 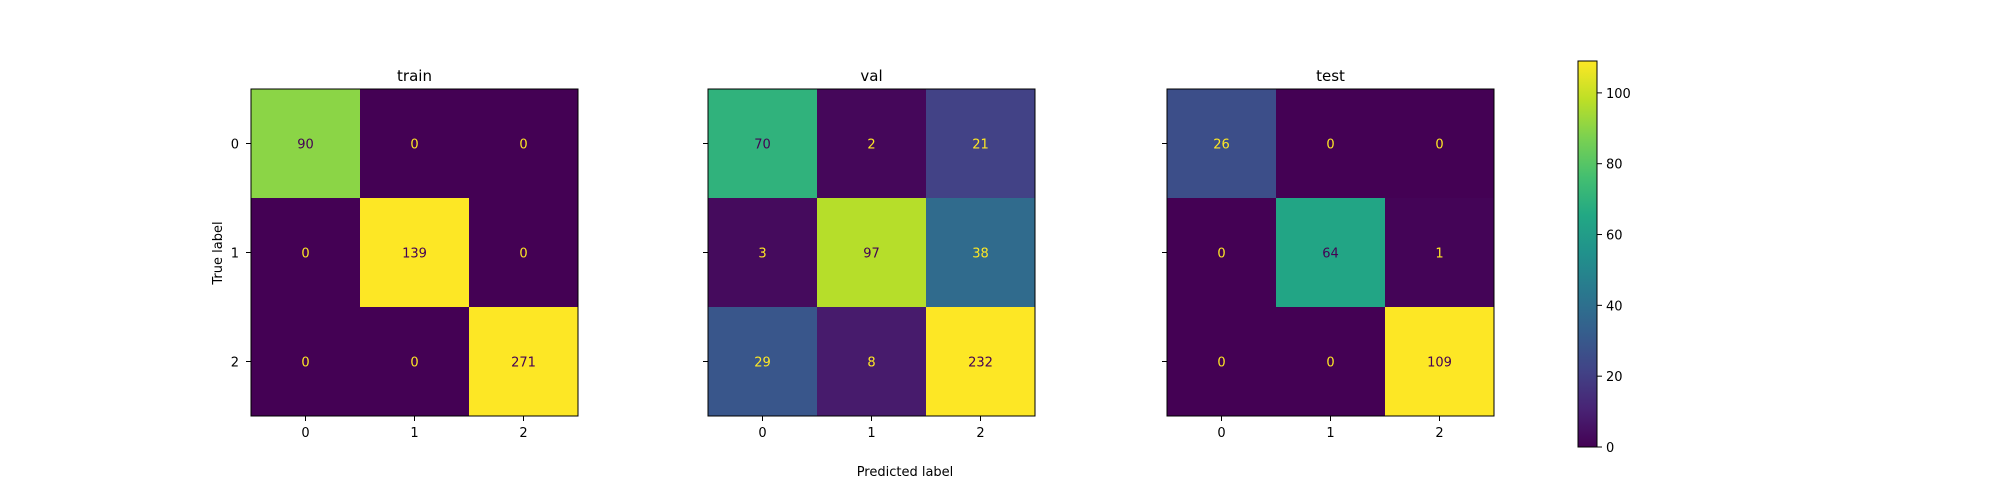 I want to click on cell-value-label: 64, so click(x=1330, y=254).